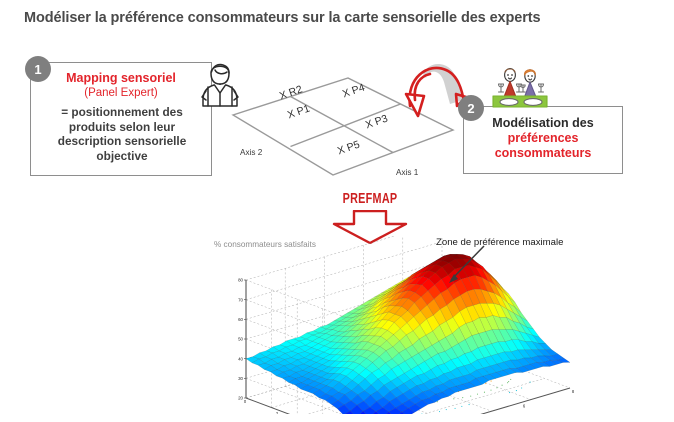 Image resolution: width=674 pixels, height=422 pixels. I want to click on step1-body-line1: = positionnement des, so click(122, 112).